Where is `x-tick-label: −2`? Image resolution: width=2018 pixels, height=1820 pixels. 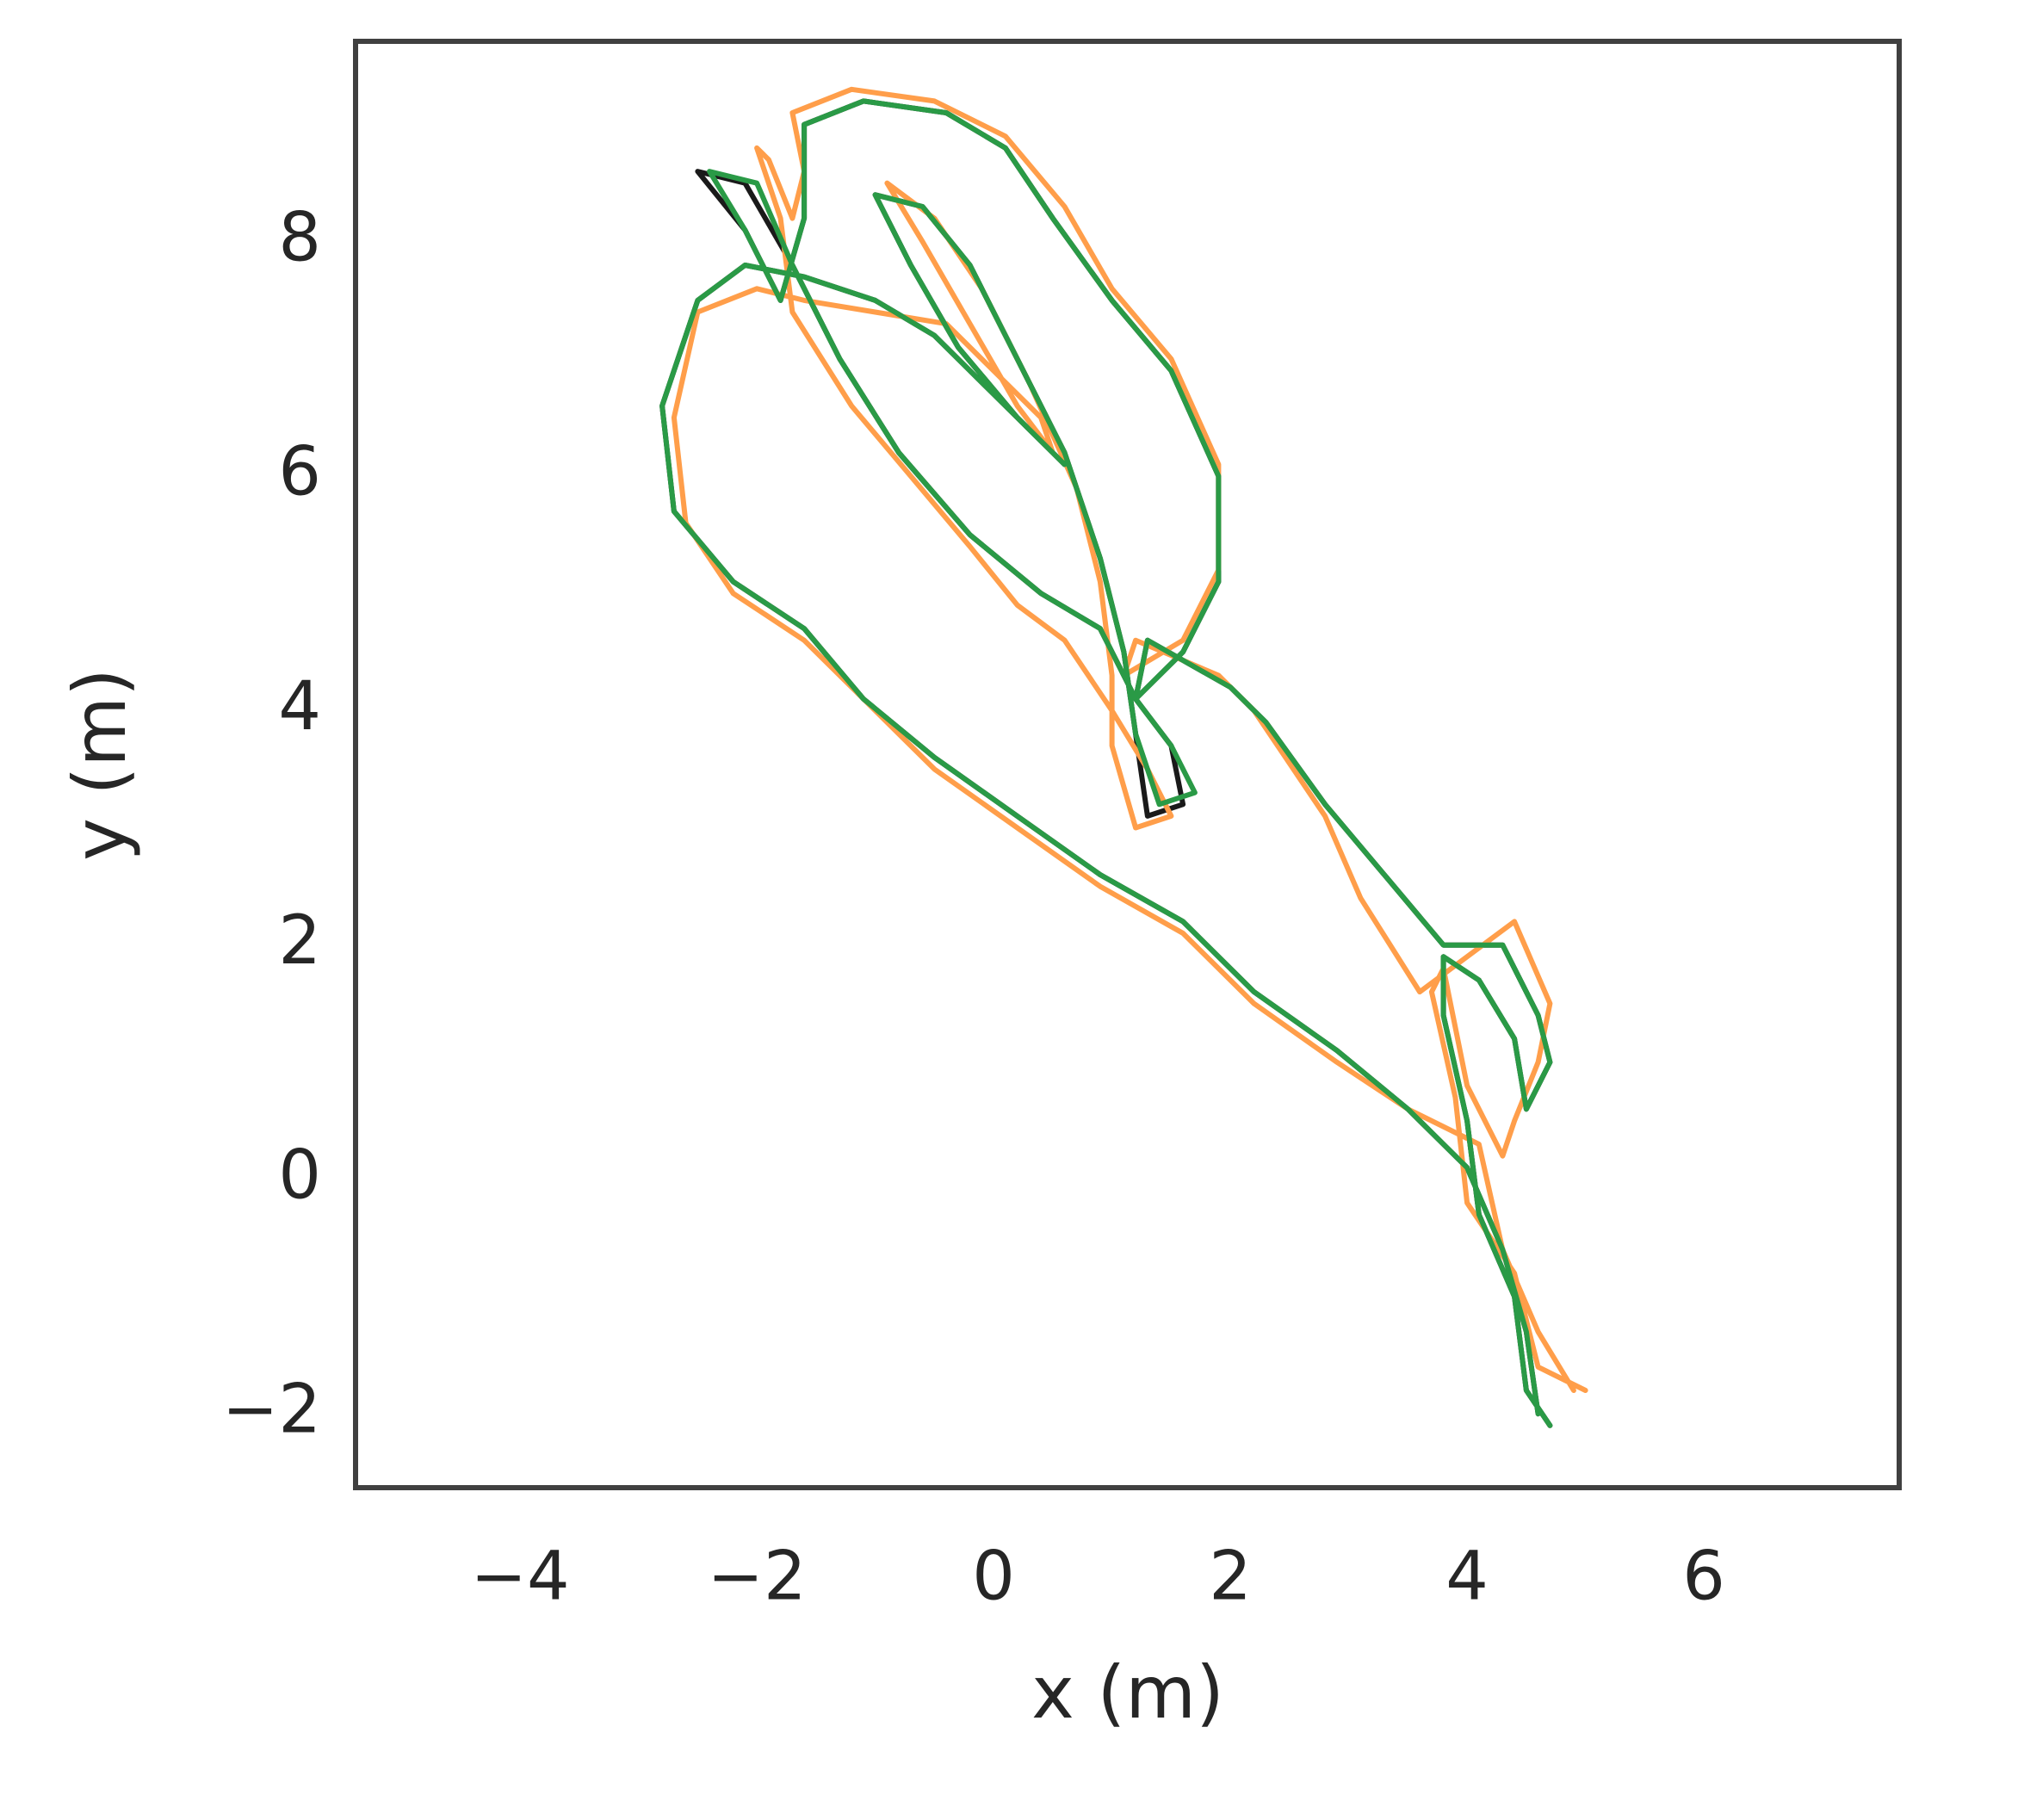
x-tick-label: −2 is located at coordinates (757, 1576).